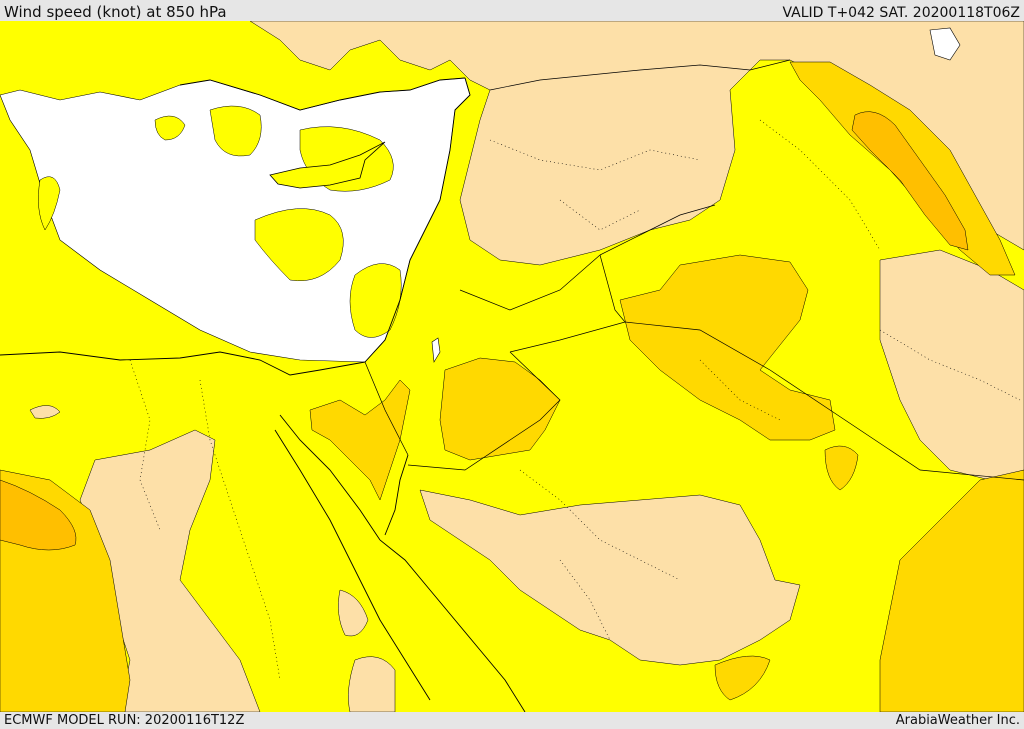 Image resolution: width=1024 pixels, height=729 pixels. I want to click on model-run: ECMWF MODEL RUN: 20200116T12Z, so click(124, 720).